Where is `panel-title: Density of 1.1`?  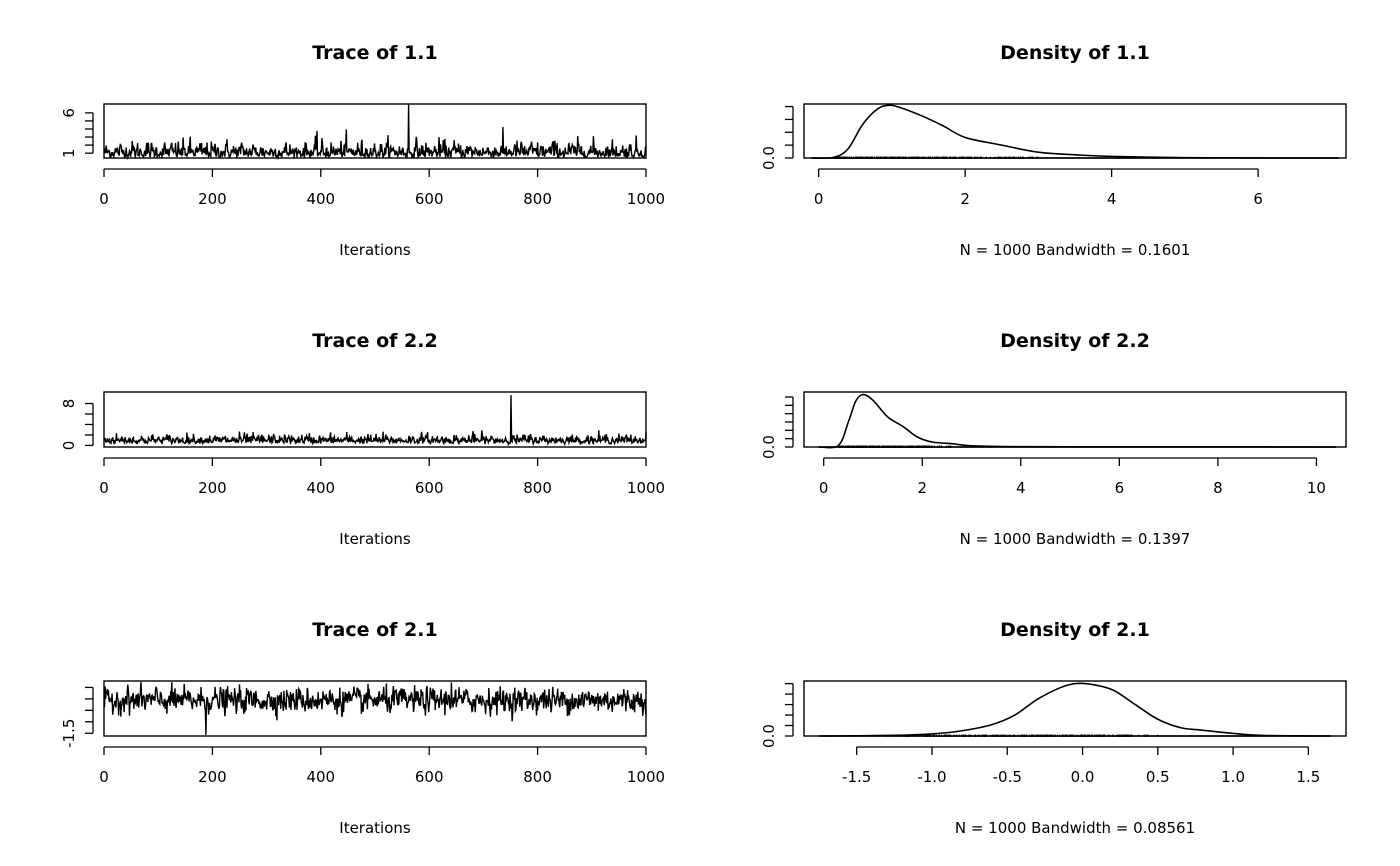 panel-title: Density of 1.1 is located at coordinates (1075, 53).